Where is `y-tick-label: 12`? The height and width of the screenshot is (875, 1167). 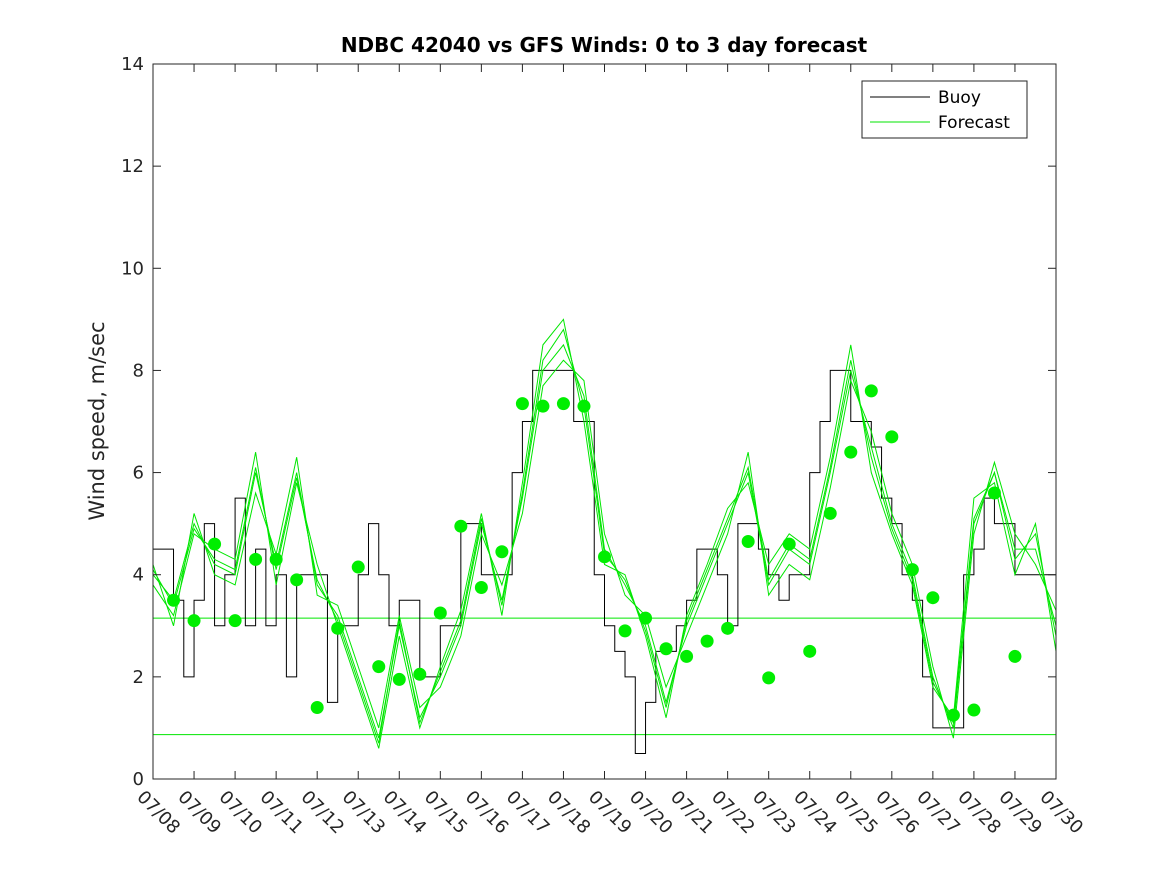 y-tick-label: 12 is located at coordinates (132, 166).